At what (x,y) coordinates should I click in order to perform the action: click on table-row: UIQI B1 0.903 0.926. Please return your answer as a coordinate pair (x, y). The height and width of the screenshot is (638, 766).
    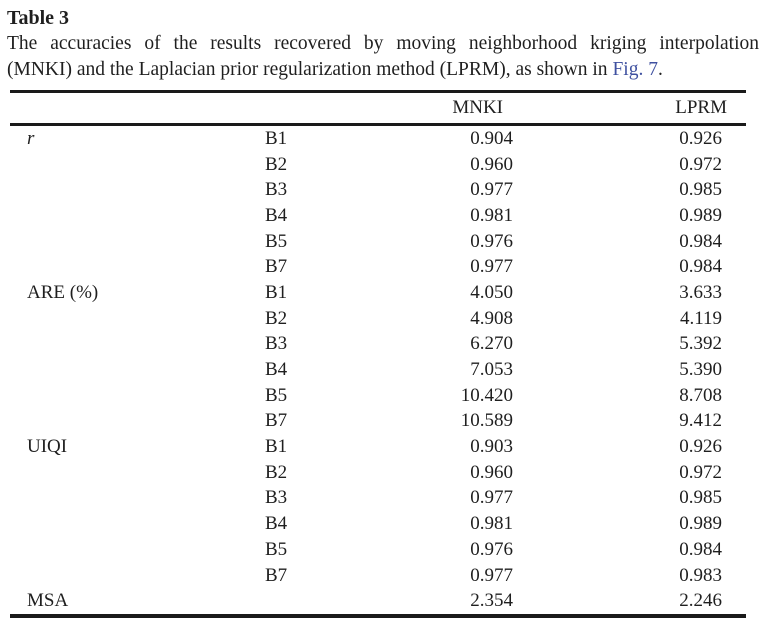
    Looking at the image, I should click on (378, 447).